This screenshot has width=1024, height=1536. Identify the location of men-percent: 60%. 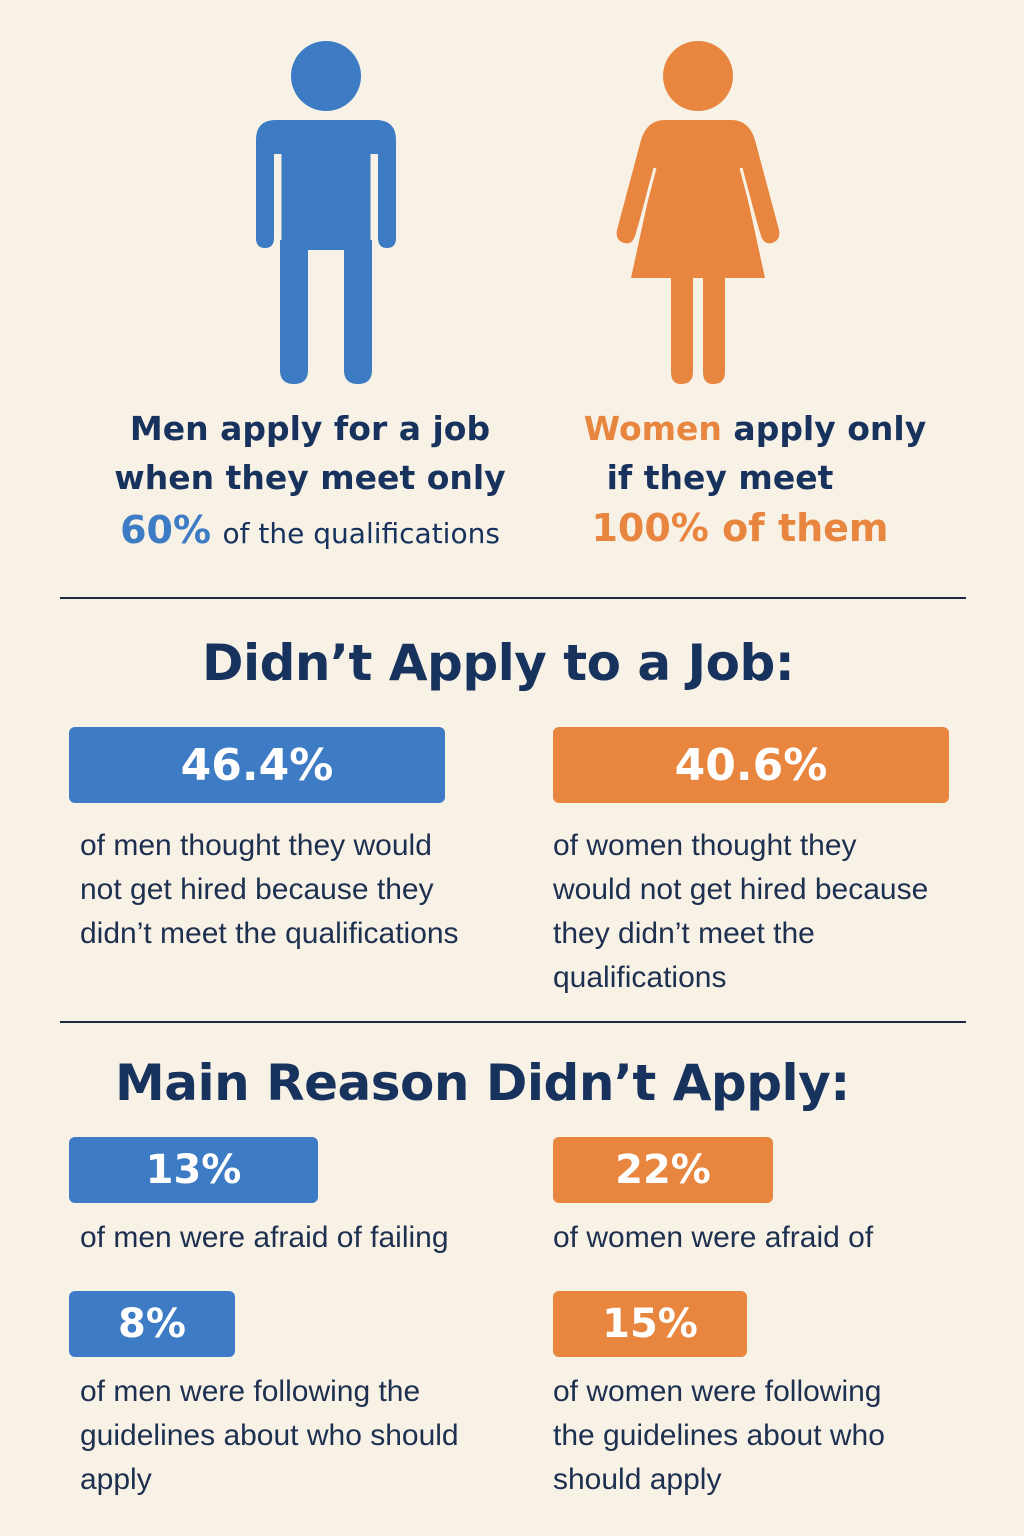
(166, 530).